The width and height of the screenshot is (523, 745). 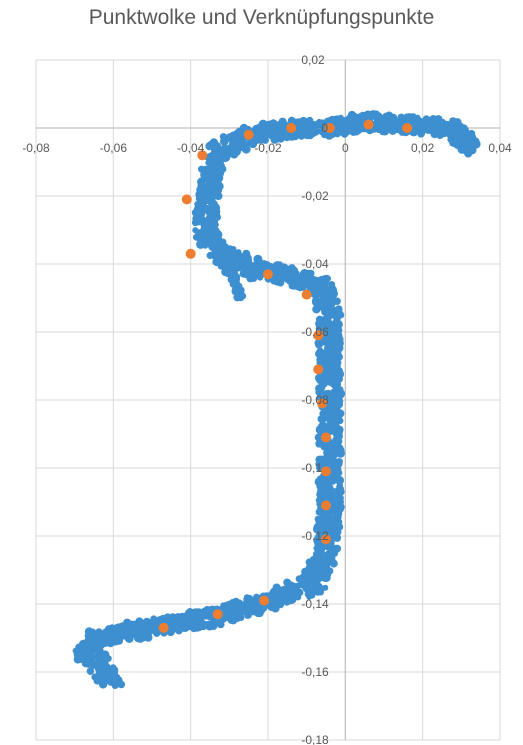 I want to click on y-tick-label: -0,08, so click(x=315, y=400).